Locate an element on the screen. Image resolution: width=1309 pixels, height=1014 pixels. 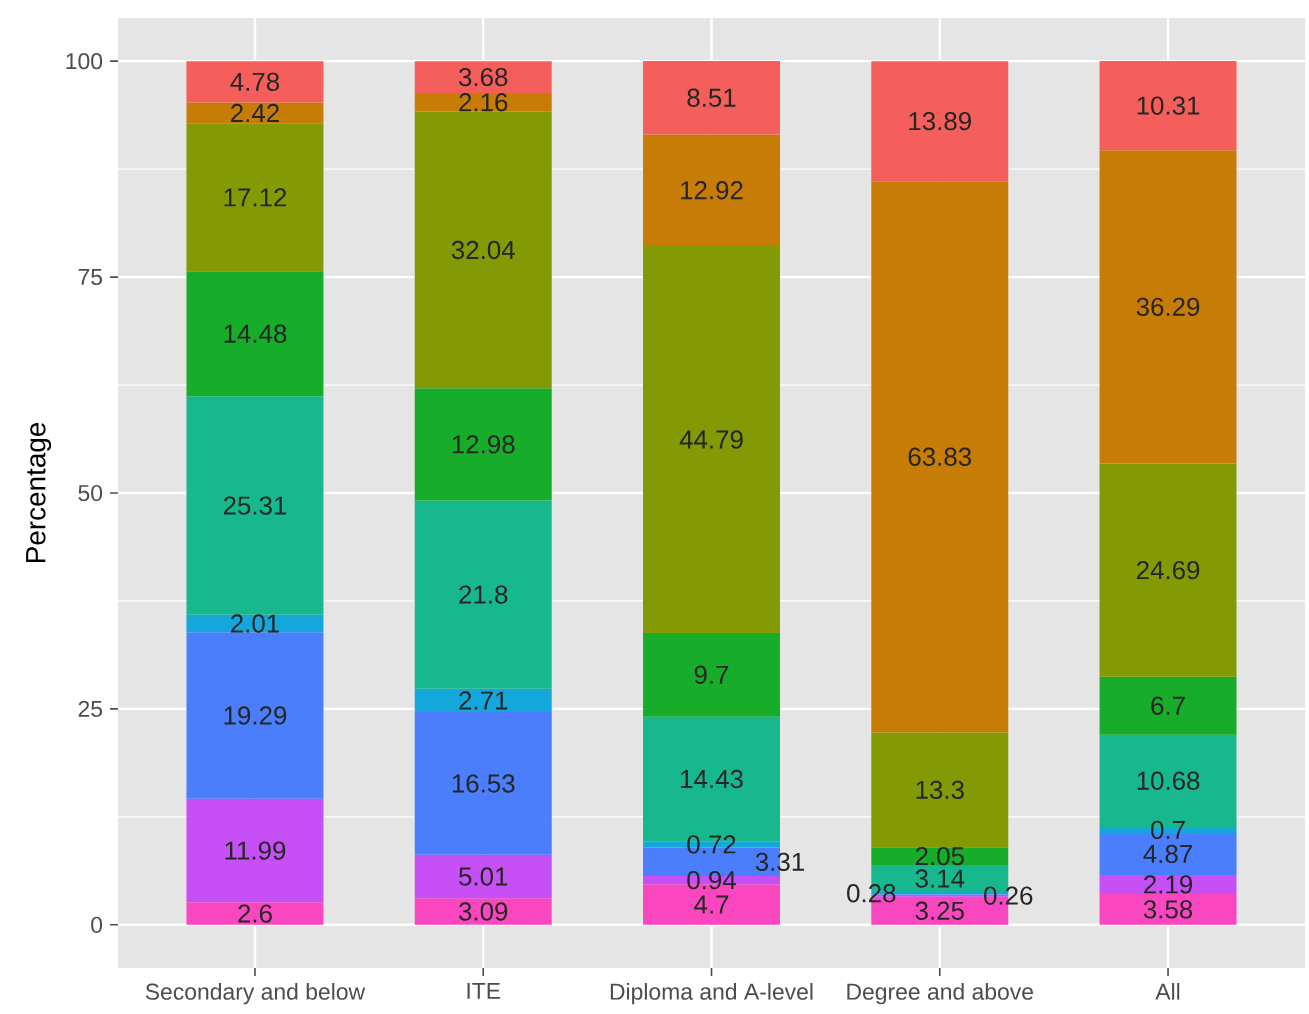
data-label: 14.43 is located at coordinates (712, 779).